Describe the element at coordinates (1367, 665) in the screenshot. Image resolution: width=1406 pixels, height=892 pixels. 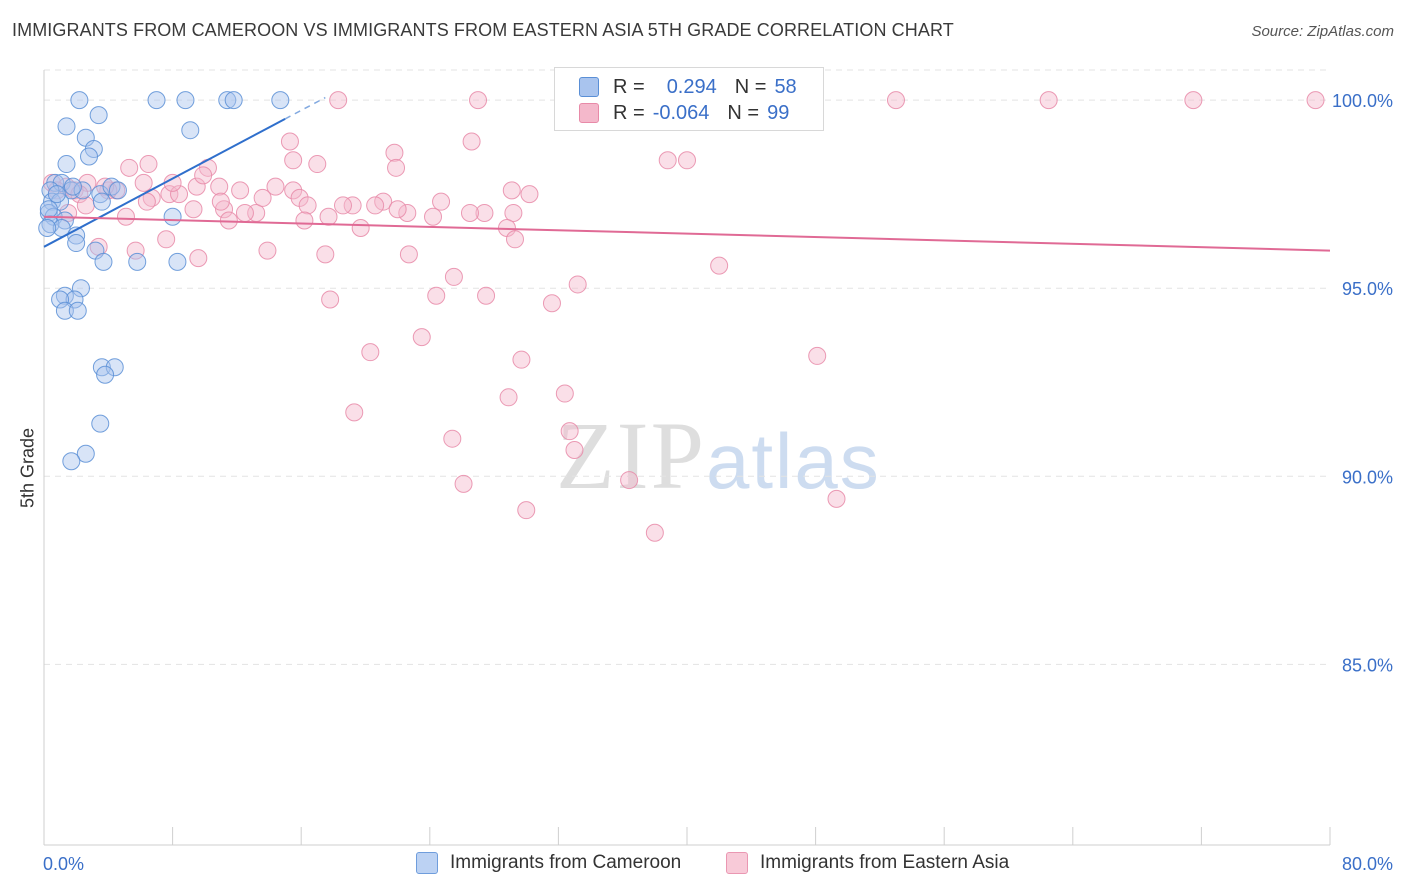
I see `y-tick-label: 85.0%` at that location.